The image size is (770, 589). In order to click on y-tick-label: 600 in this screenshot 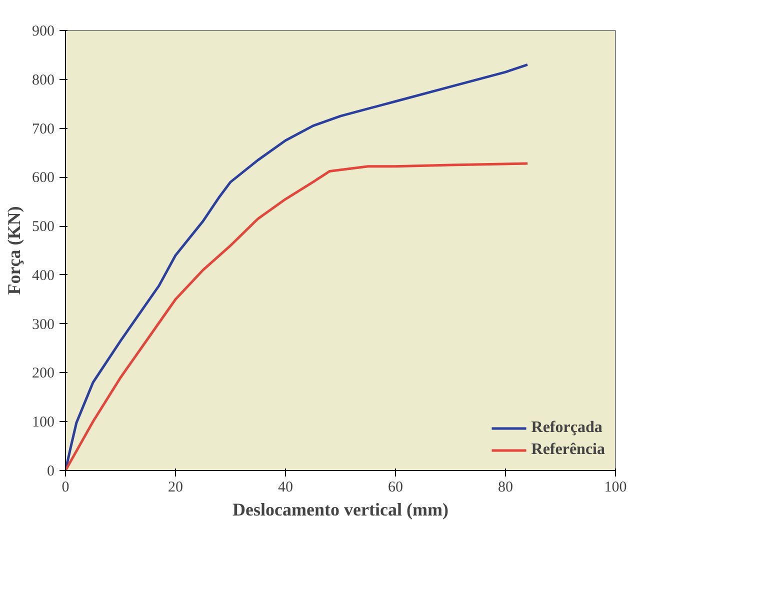, I will do `click(43, 178)`.